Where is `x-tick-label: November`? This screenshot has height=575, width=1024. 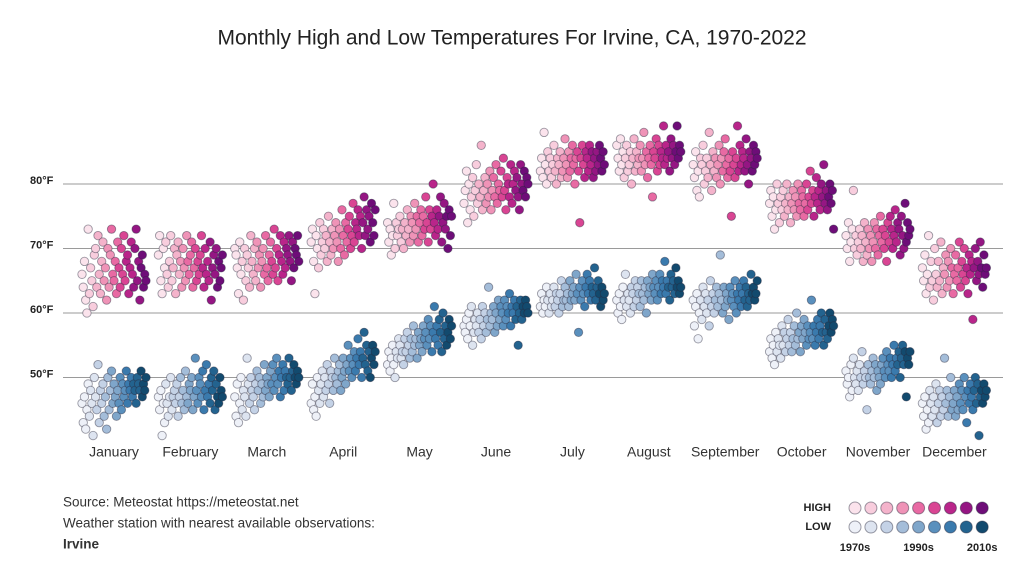 x-tick-label: November is located at coordinates (878, 452).